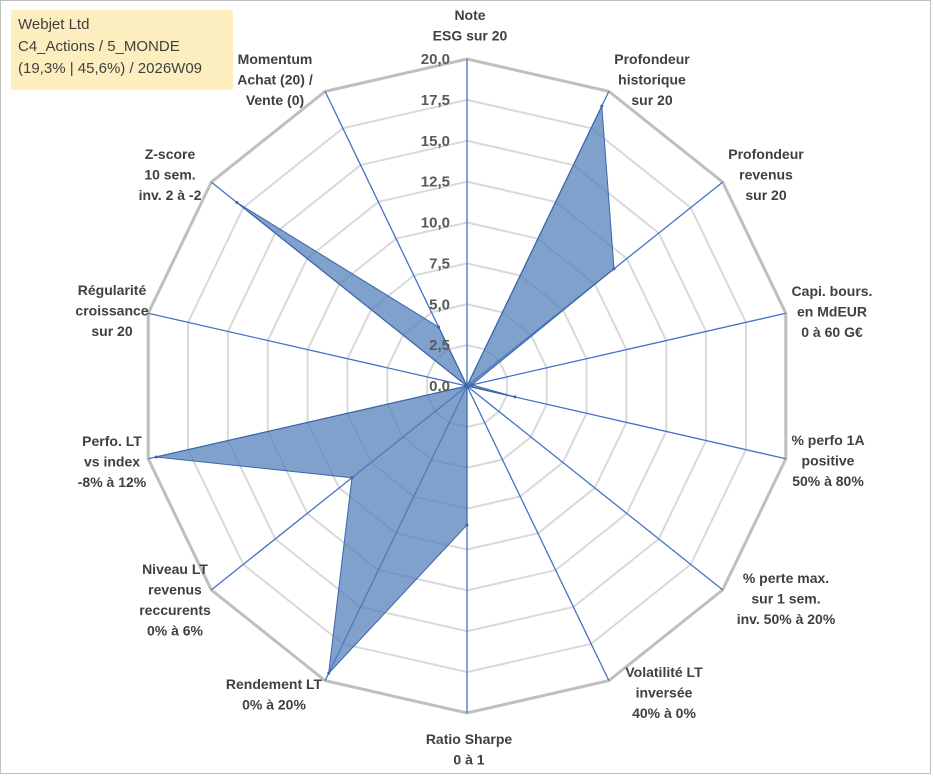  I want to click on axis-label-line: historique, so click(652, 80).